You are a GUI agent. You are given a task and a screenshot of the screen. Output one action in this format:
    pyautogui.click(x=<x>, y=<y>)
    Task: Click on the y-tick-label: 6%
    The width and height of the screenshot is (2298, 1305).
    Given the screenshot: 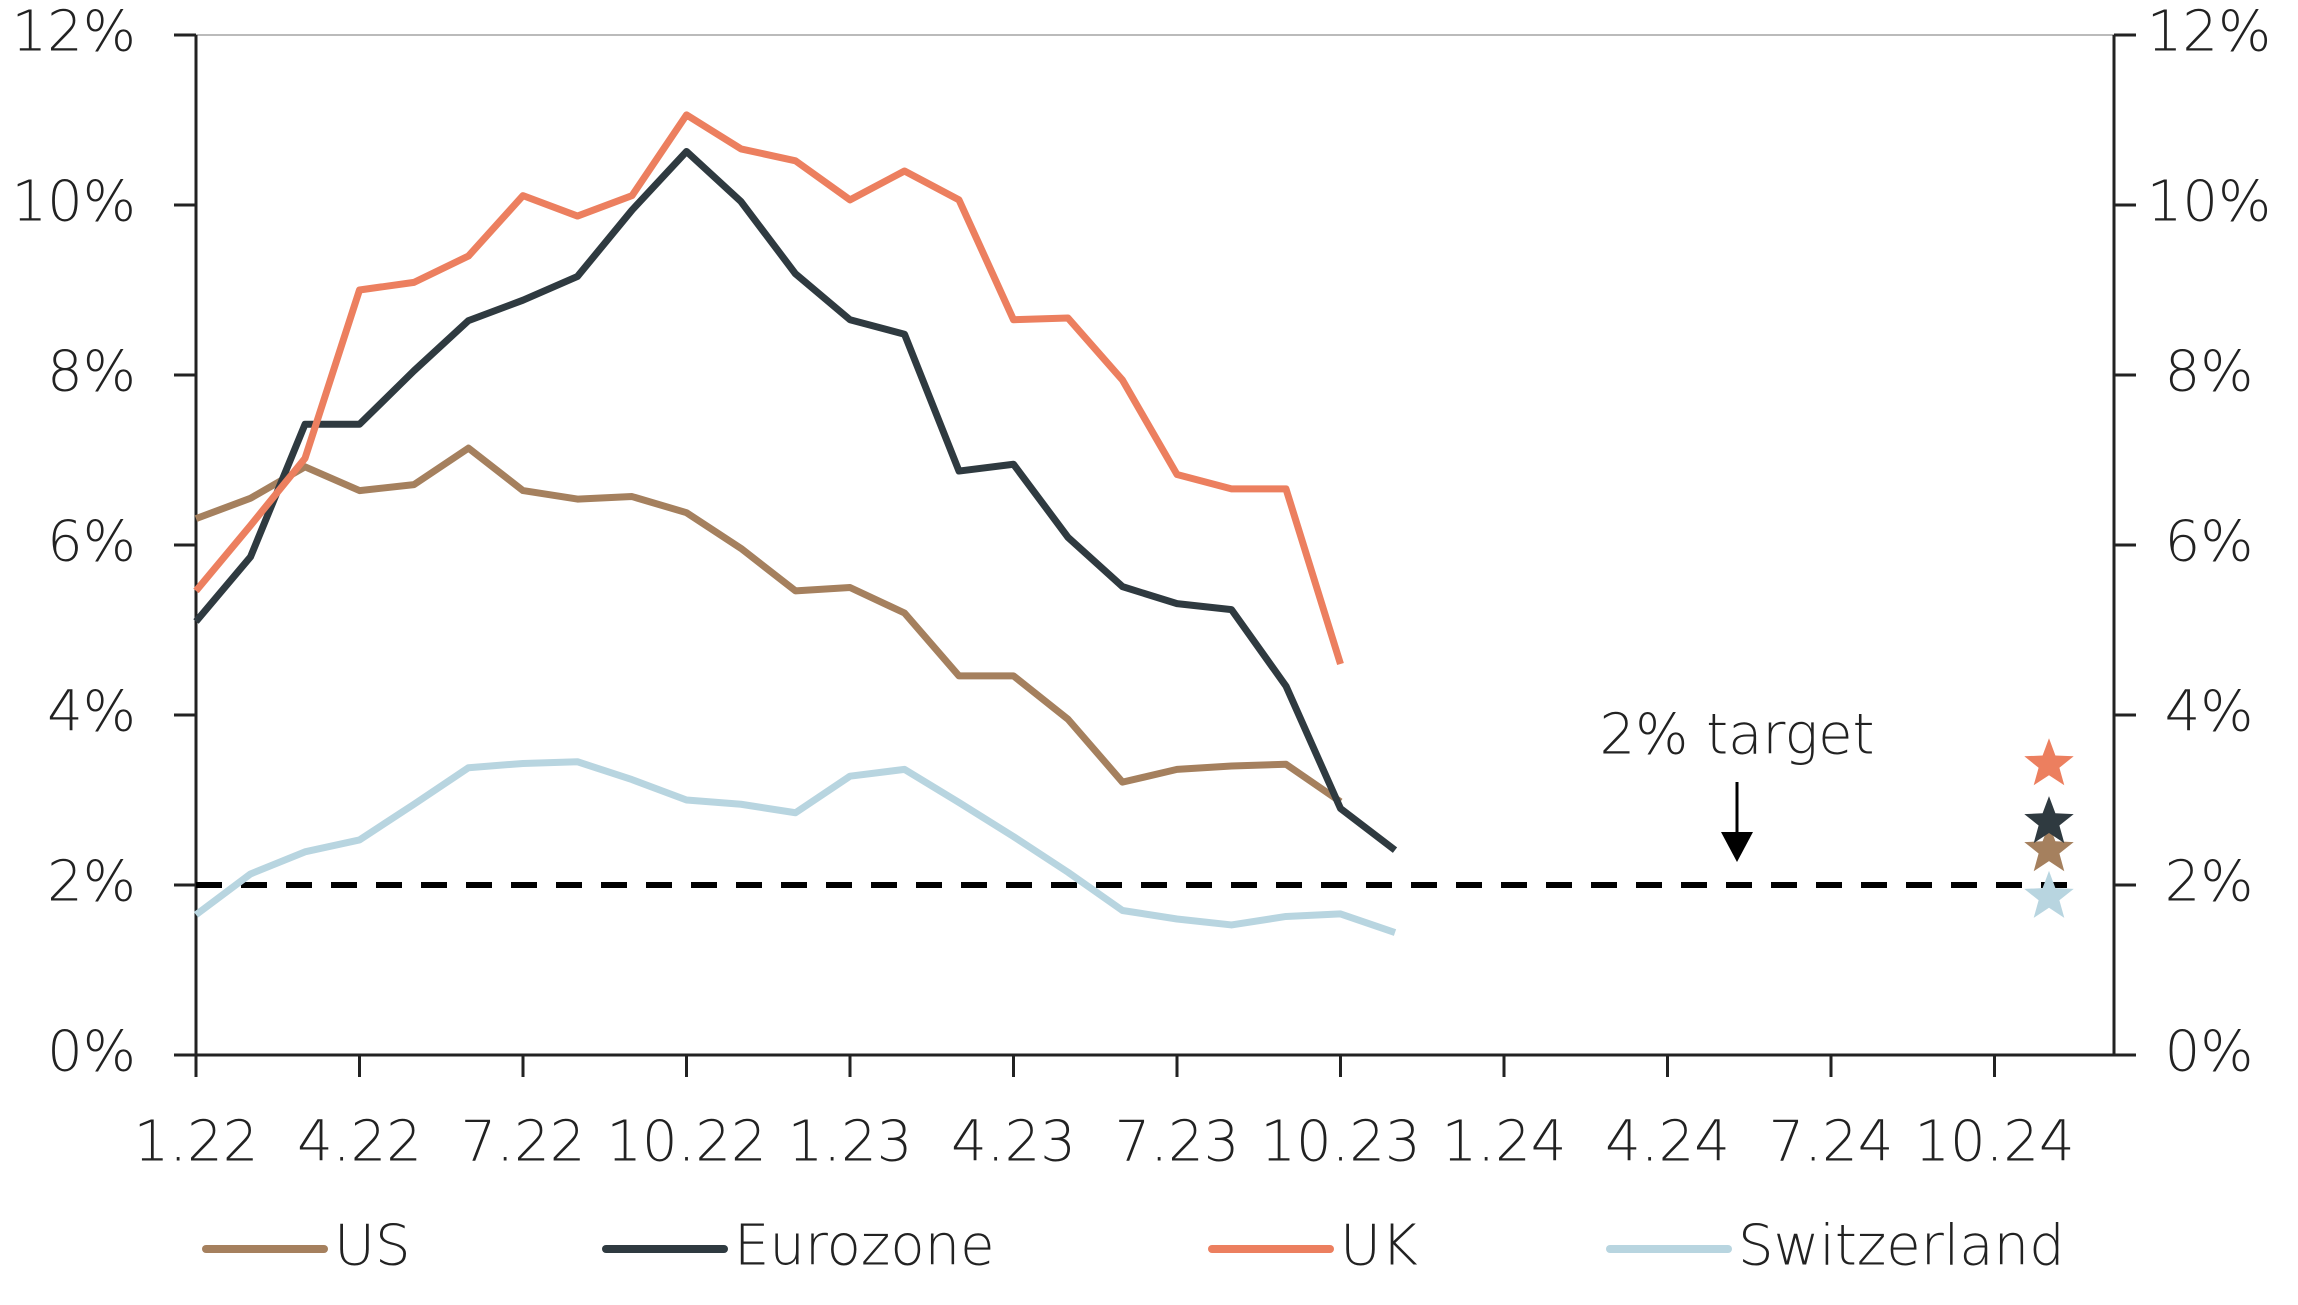 What is the action you would take?
    pyautogui.click(x=91, y=541)
    